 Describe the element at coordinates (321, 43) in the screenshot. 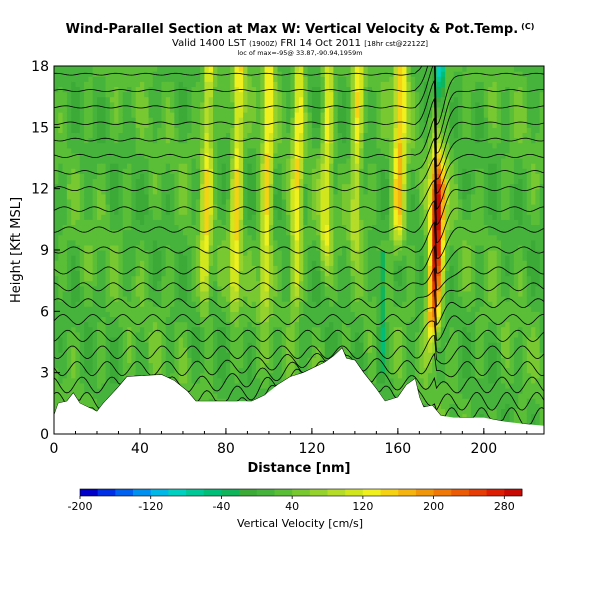

I see `valid-date: FRI 14 Oct 2011` at that location.